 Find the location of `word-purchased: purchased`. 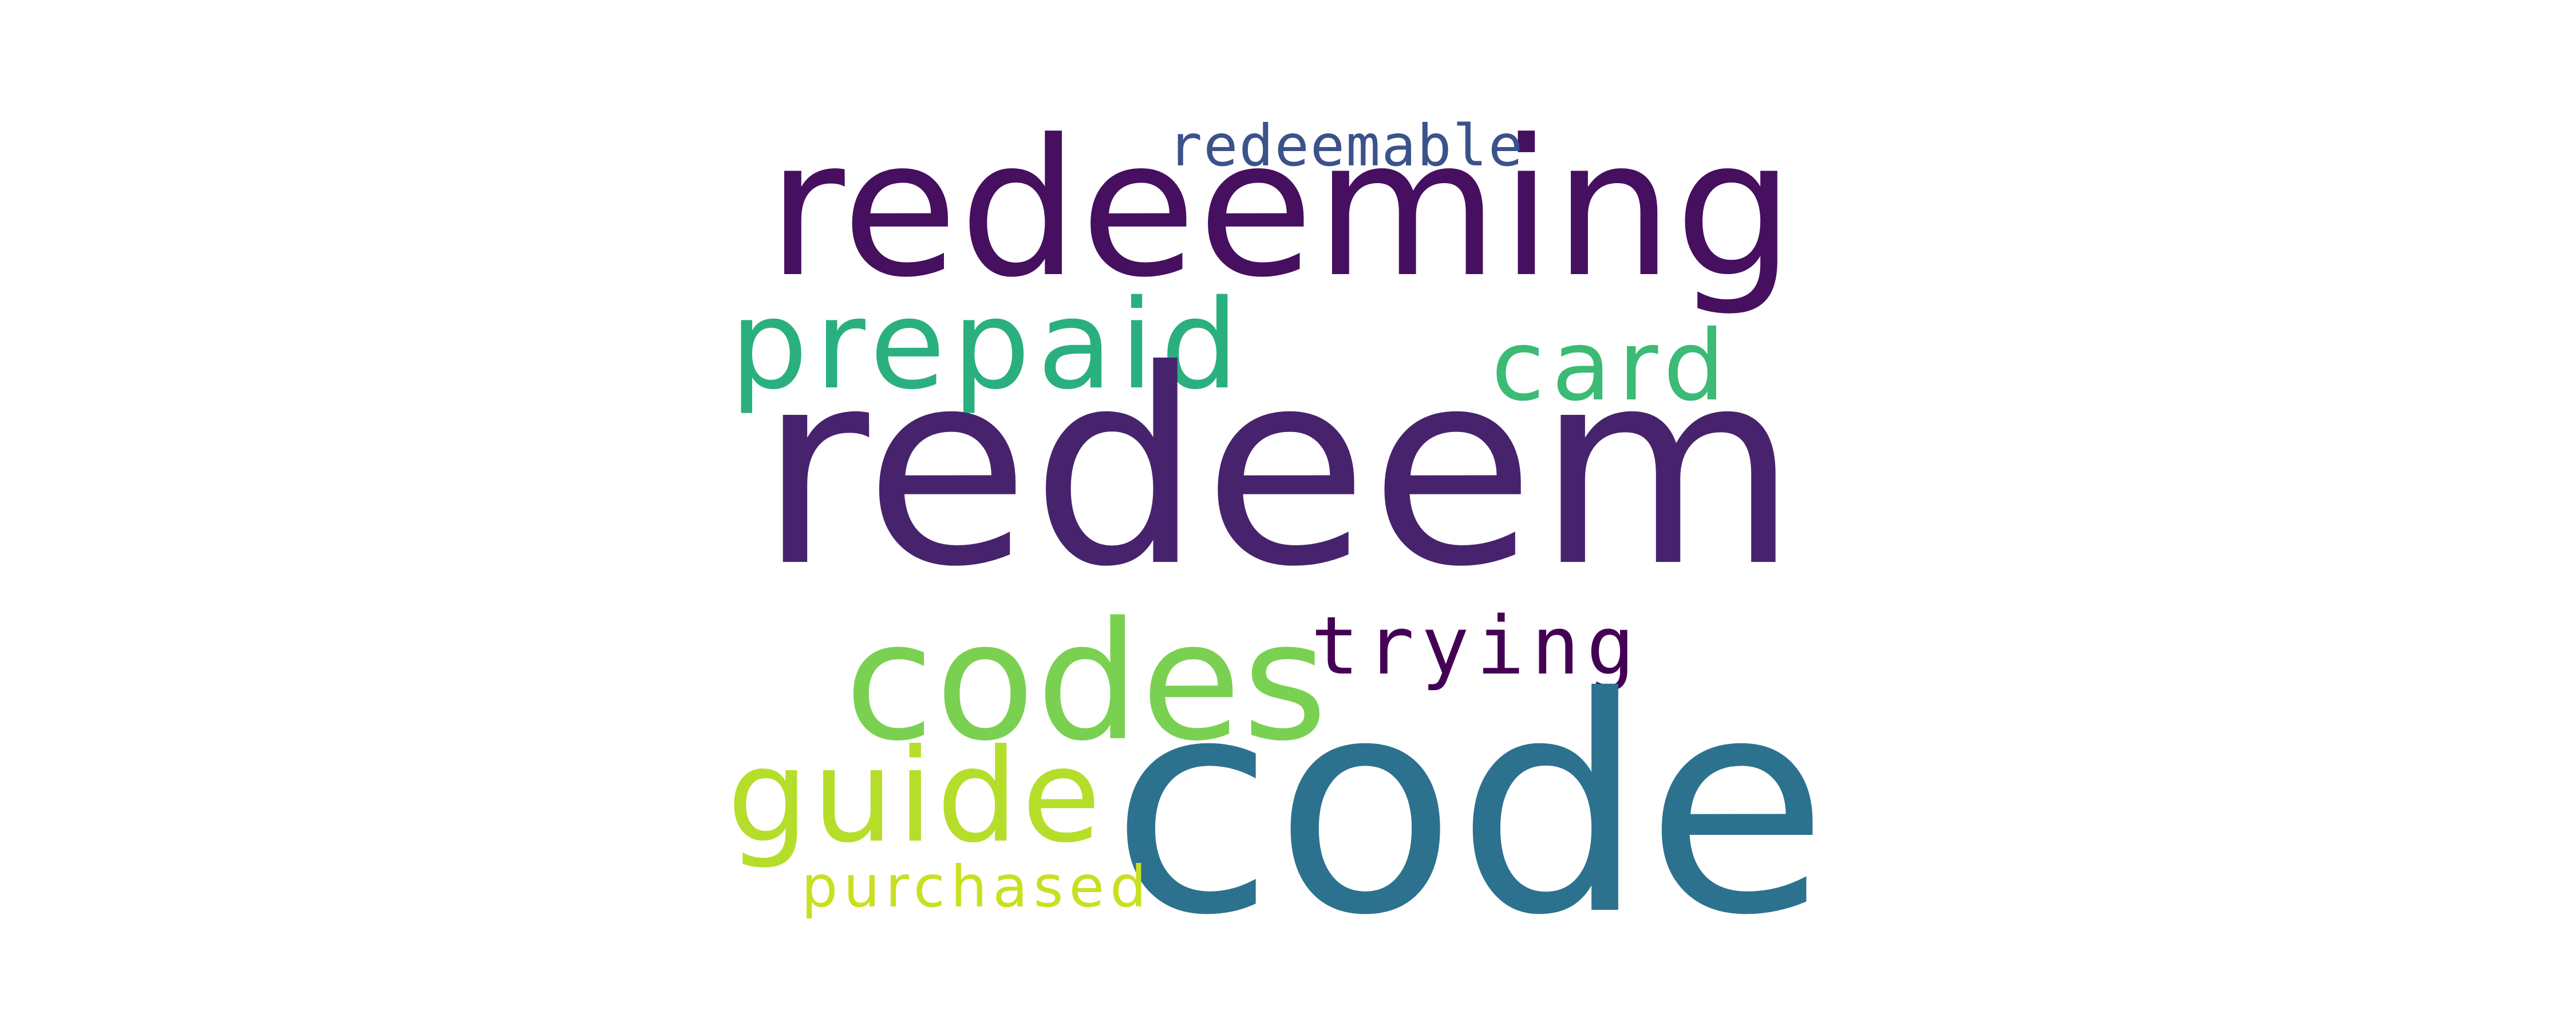

word-purchased: purchased is located at coordinates (976, 886).